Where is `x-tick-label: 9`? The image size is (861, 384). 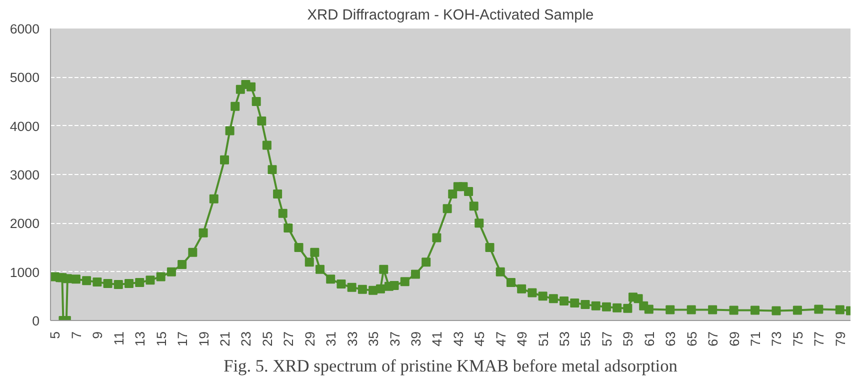 x-tick-label: 9 is located at coordinates (98, 335).